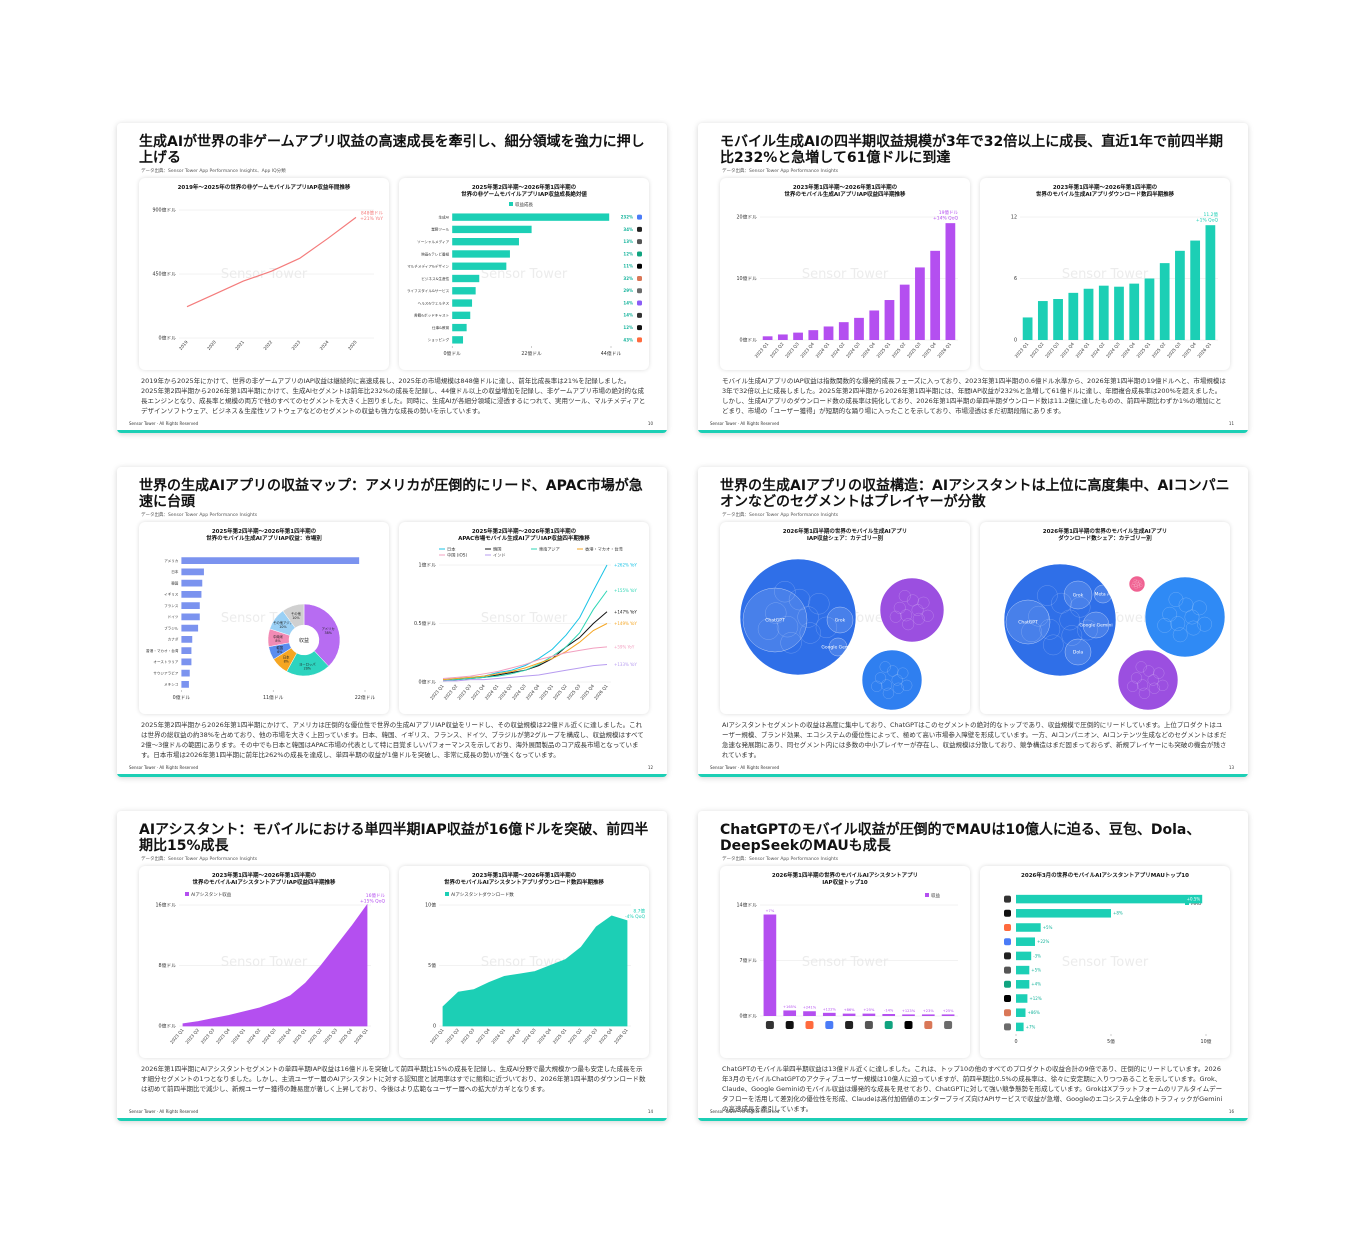 The height and width of the screenshot is (1244, 1366). Describe the element at coordinates (434, 302) in the screenshot. I see `category-label: ヘルス&ウェルネス` at that location.